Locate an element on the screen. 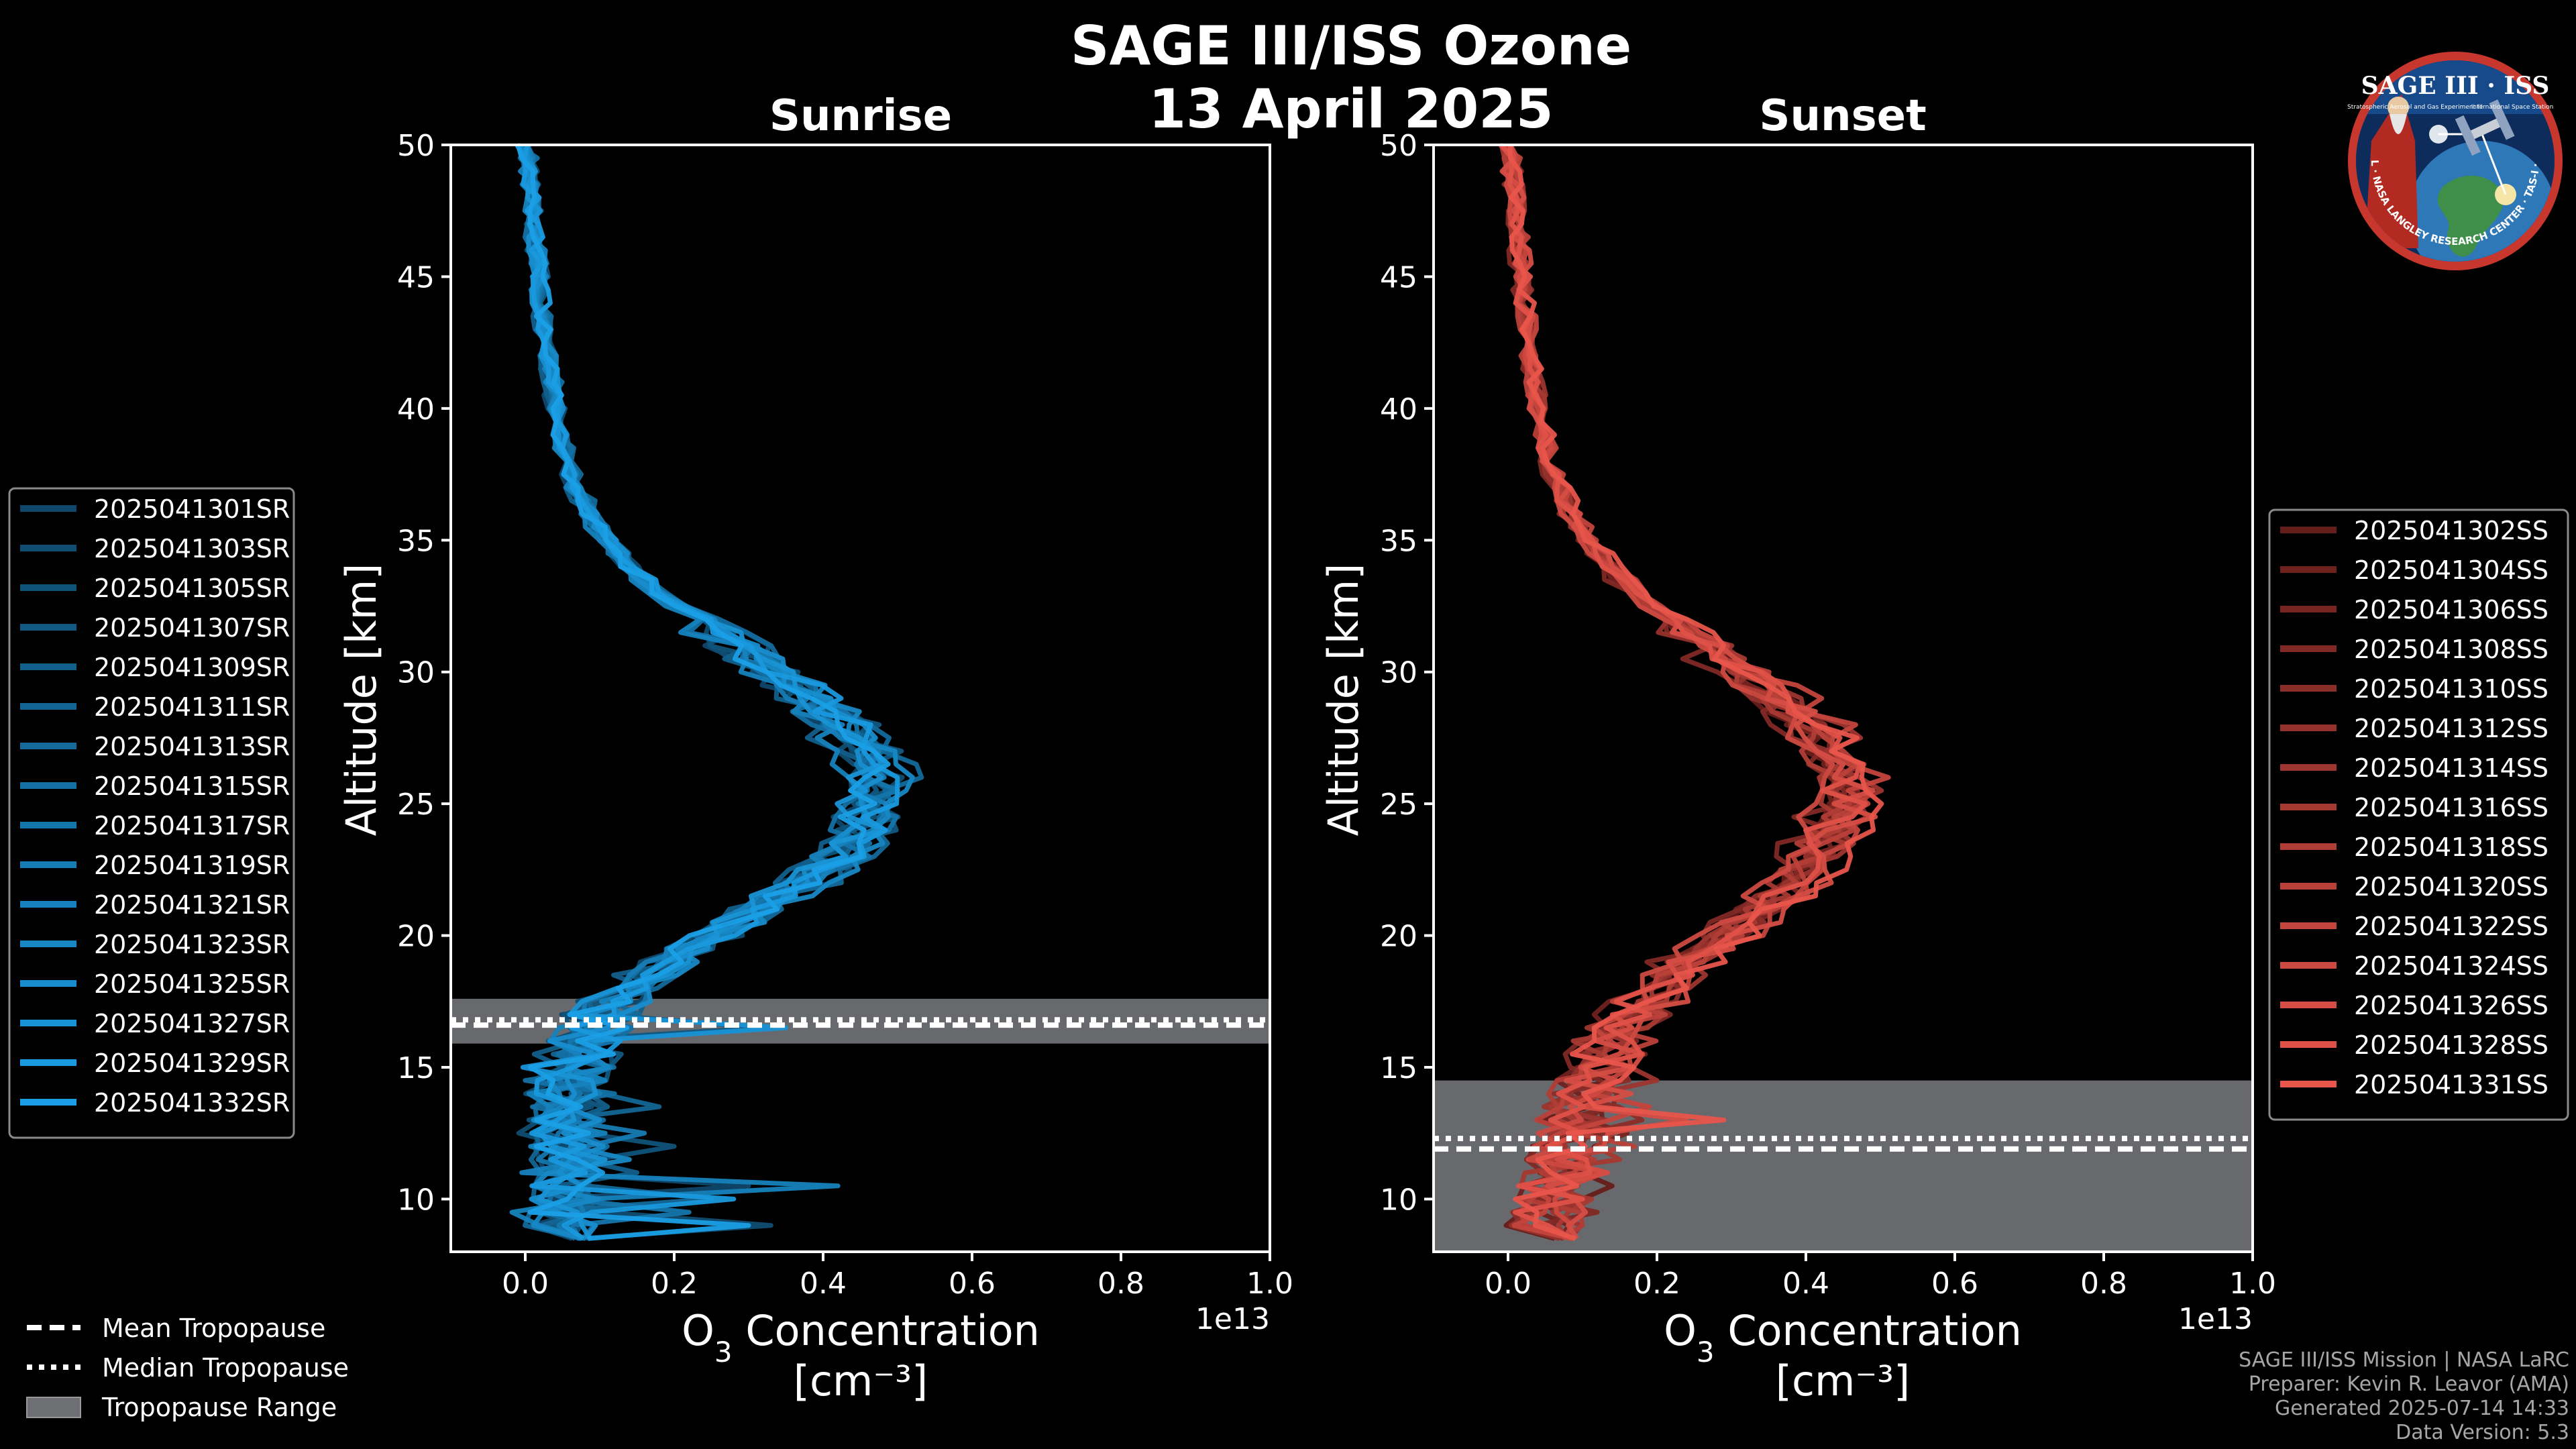 This screenshot has height=1449, width=2576. series-line-2025041323SR is located at coordinates (716, 692).